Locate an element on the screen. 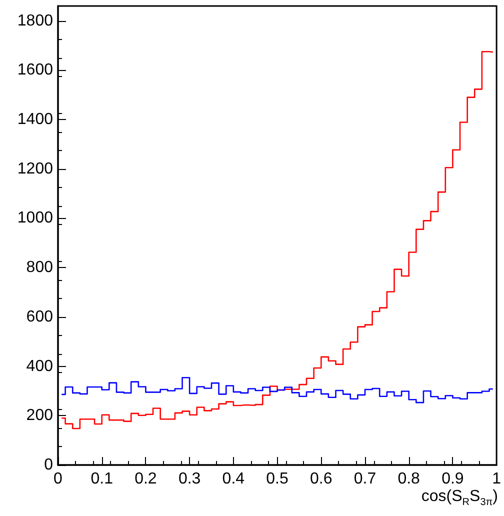 The height and width of the screenshot is (516, 504). x-tick-label: 0.9 is located at coordinates (453, 479).